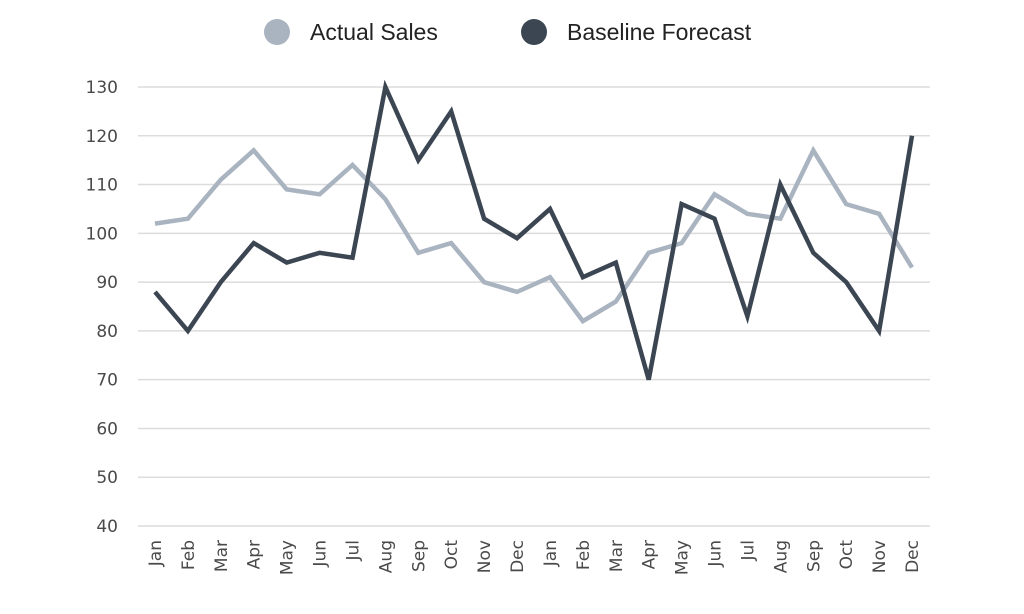 The image size is (1024, 614). What do you see at coordinates (386, 556) in the screenshot?
I see `x-tick-label-7: Aug` at bounding box center [386, 556].